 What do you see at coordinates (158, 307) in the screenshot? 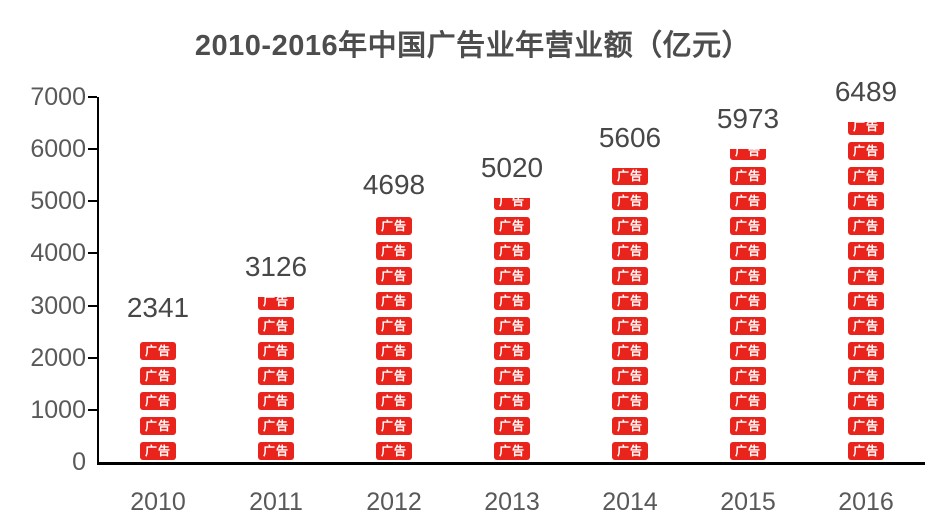
I see `value-label-2010: 2341` at bounding box center [158, 307].